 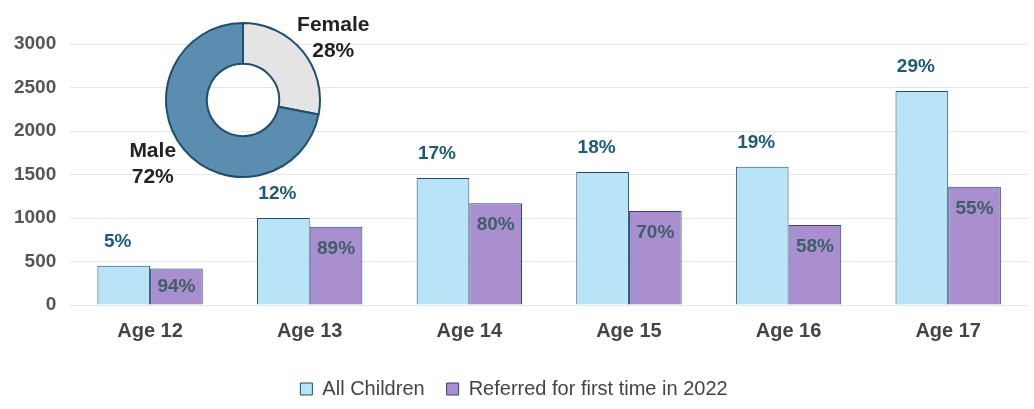 I want to click on x-tick-label: Age 16, so click(x=788, y=329).